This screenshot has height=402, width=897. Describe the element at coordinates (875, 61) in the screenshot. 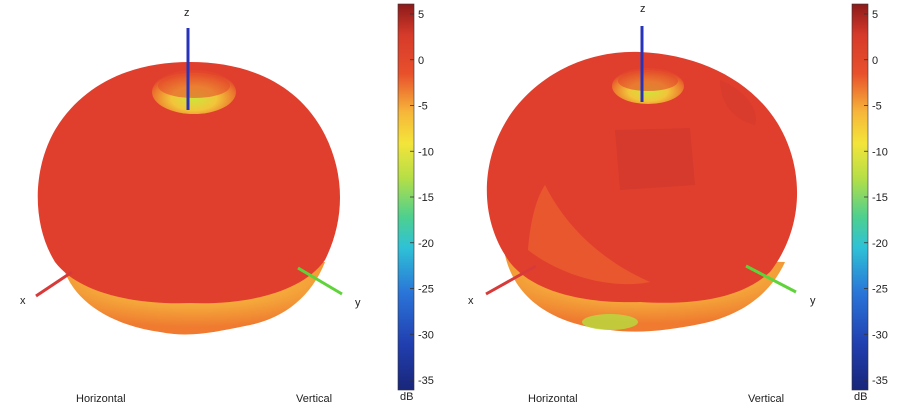

I see `right-colorbar-tick-label: 0` at that location.